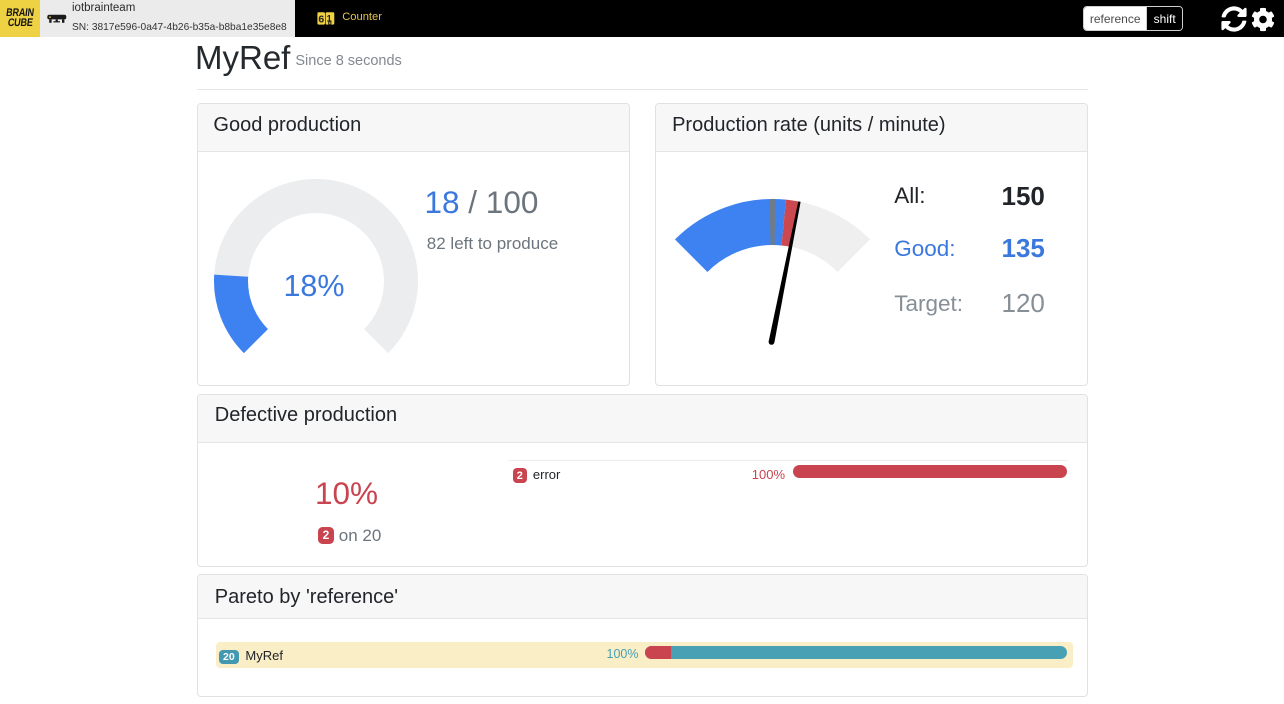  Describe the element at coordinates (330, 19) in the screenshot. I see `svg-text: 1` at that location.